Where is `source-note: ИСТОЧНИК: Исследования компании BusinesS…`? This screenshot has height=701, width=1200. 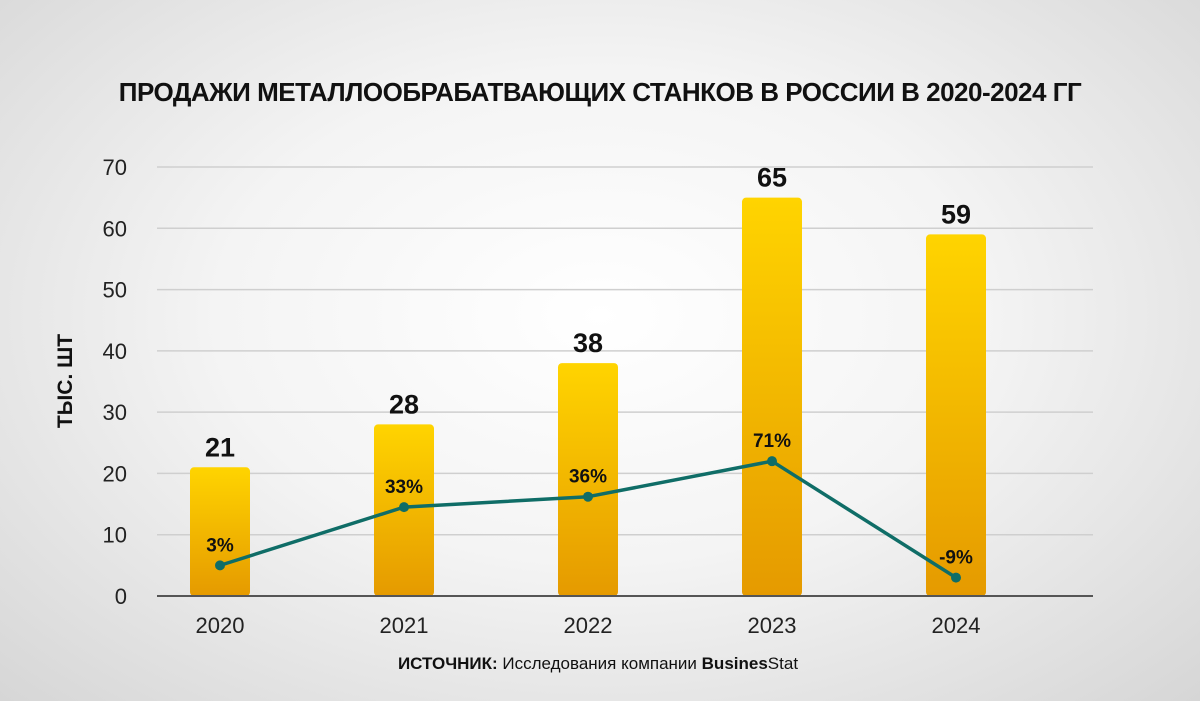 source-note: ИСТОЧНИК: Исследования компании BusinesS… is located at coordinates (598, 663).